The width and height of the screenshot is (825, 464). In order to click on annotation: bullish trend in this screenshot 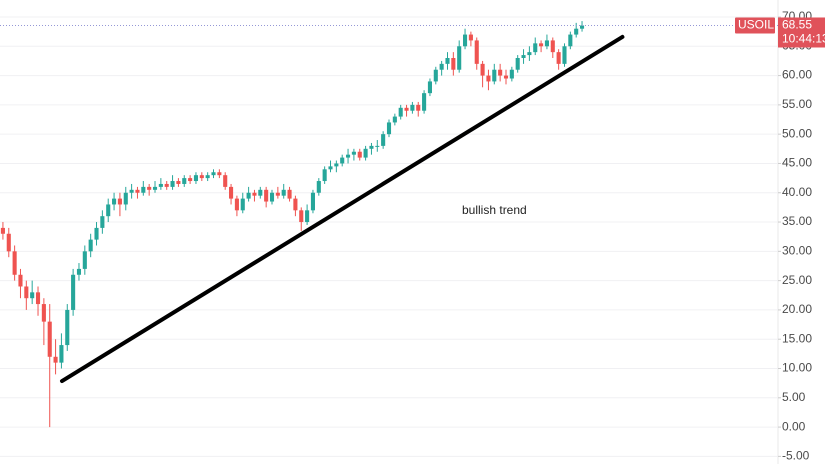, I will do `click(494, 210)`.